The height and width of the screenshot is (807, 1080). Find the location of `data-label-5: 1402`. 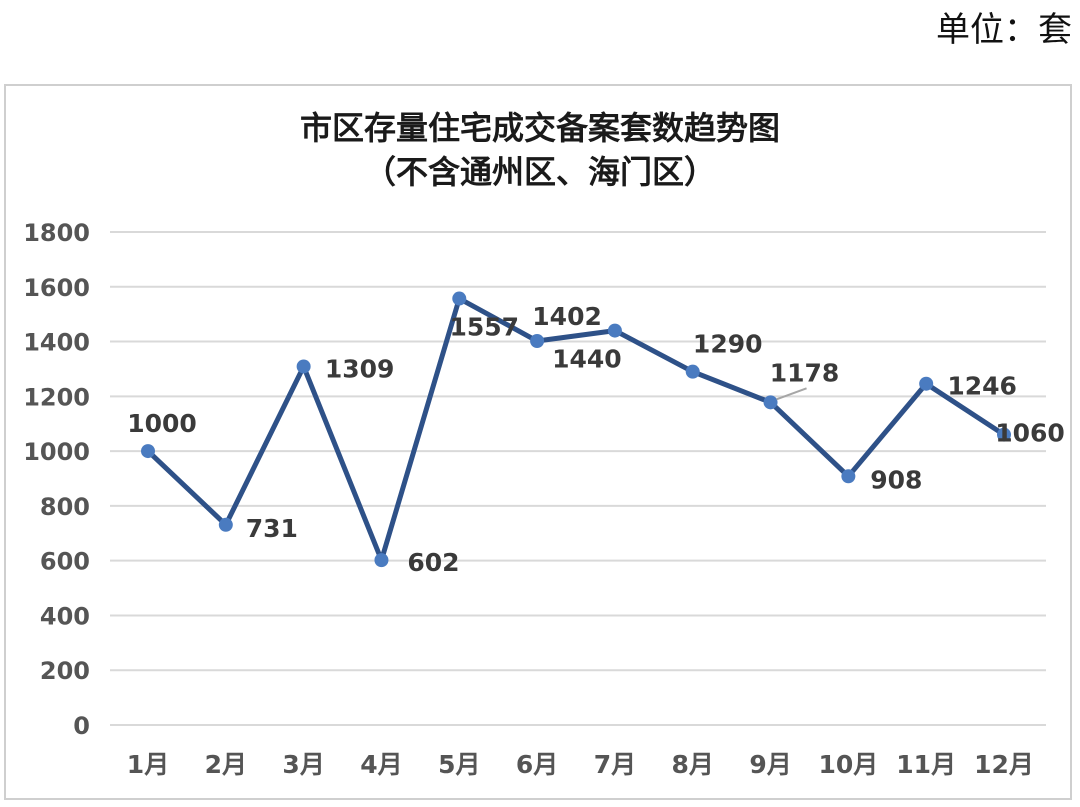

data-label-5: 1402 is located at coordinates (567, 316).